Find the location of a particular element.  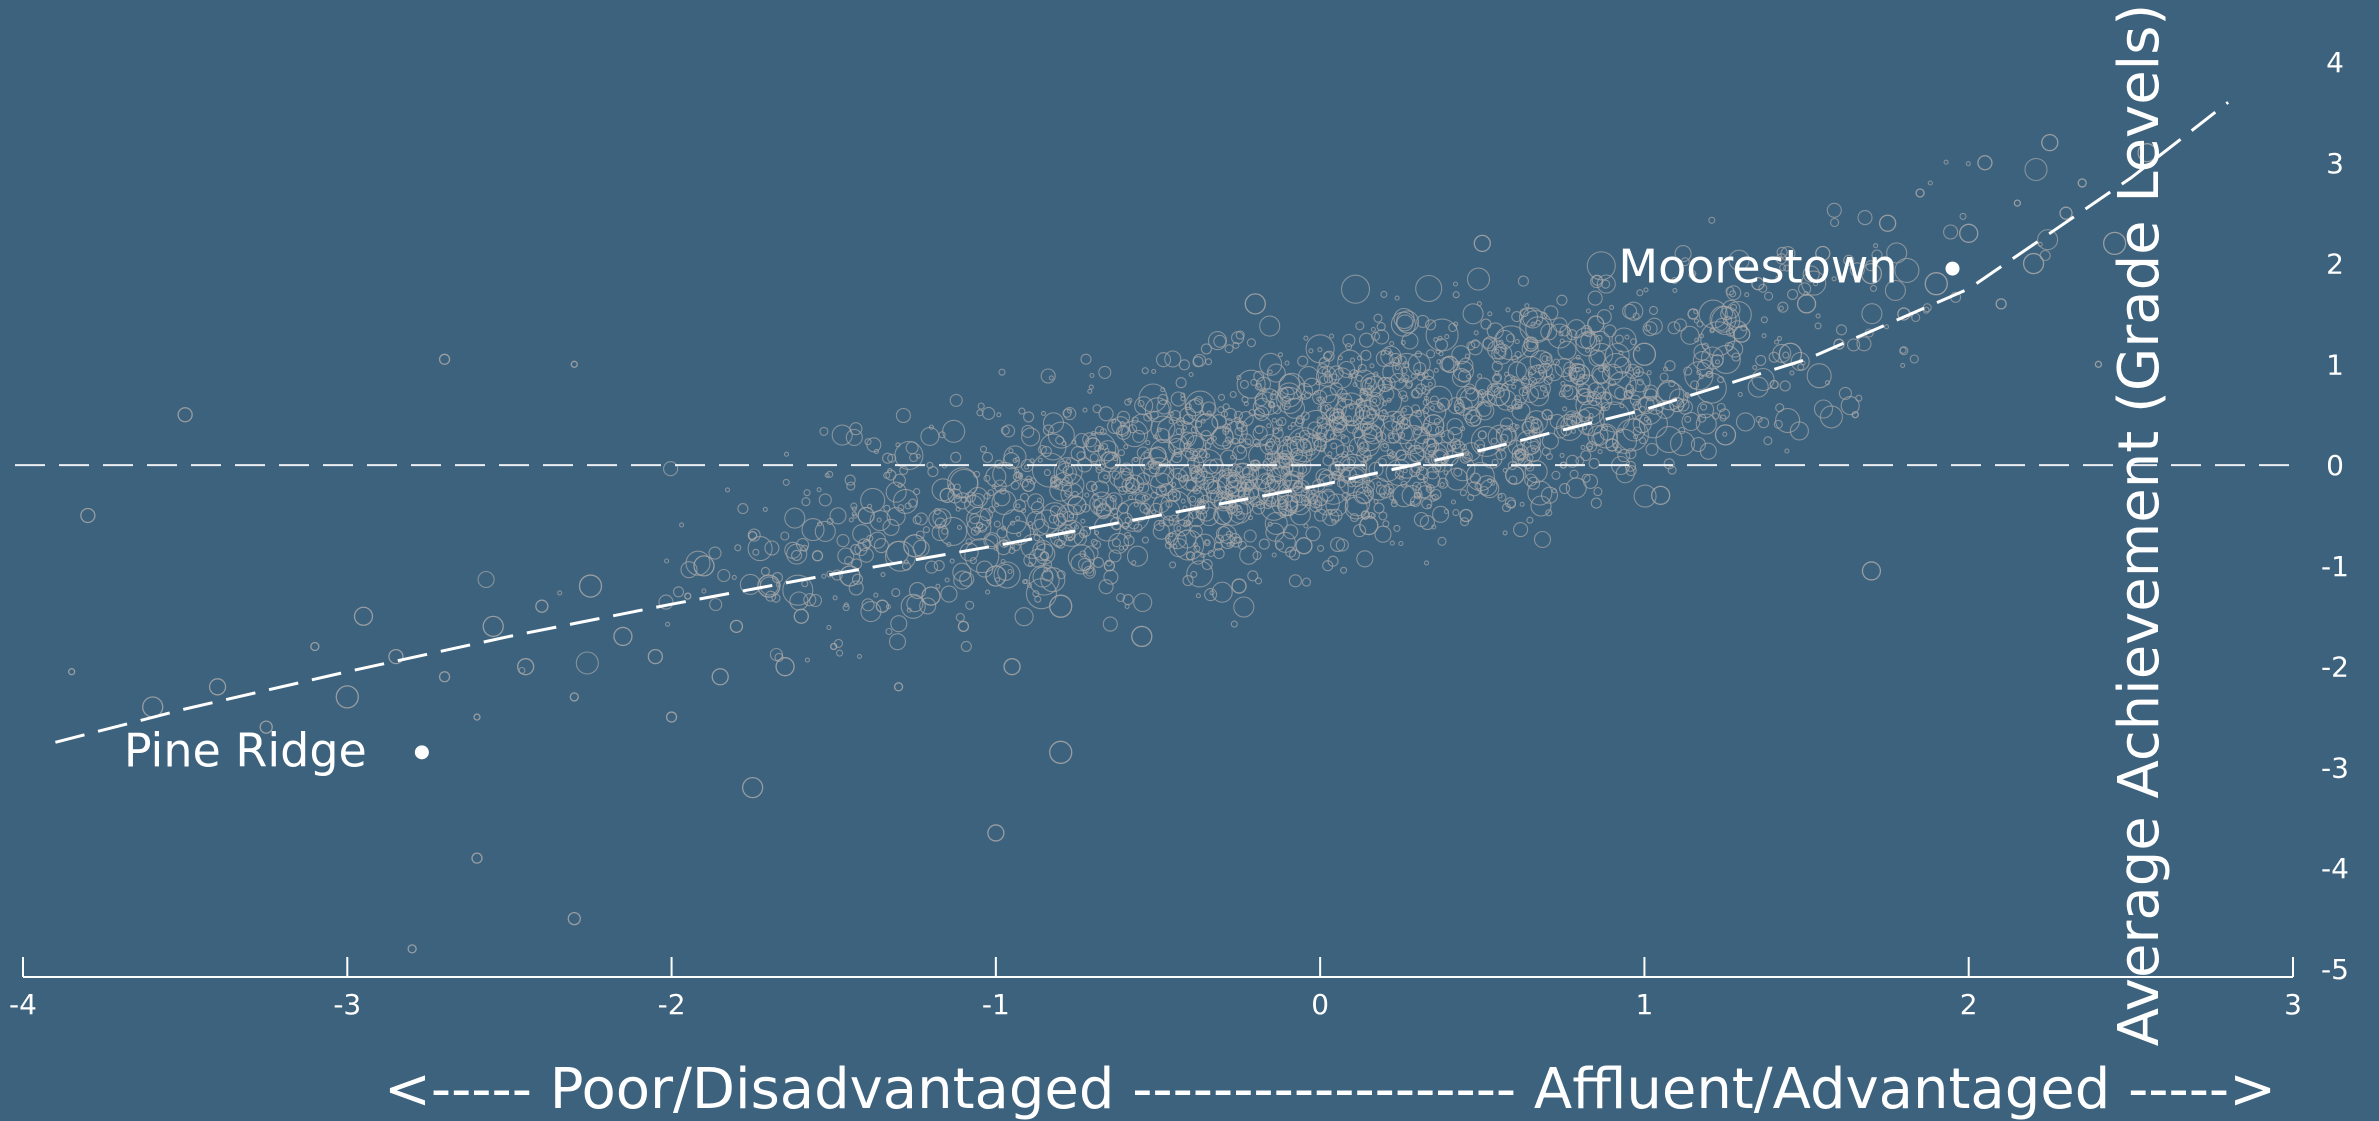

y-axis-title: Average Achievement (Grade Levels) is located at coordinates (2139, 525).